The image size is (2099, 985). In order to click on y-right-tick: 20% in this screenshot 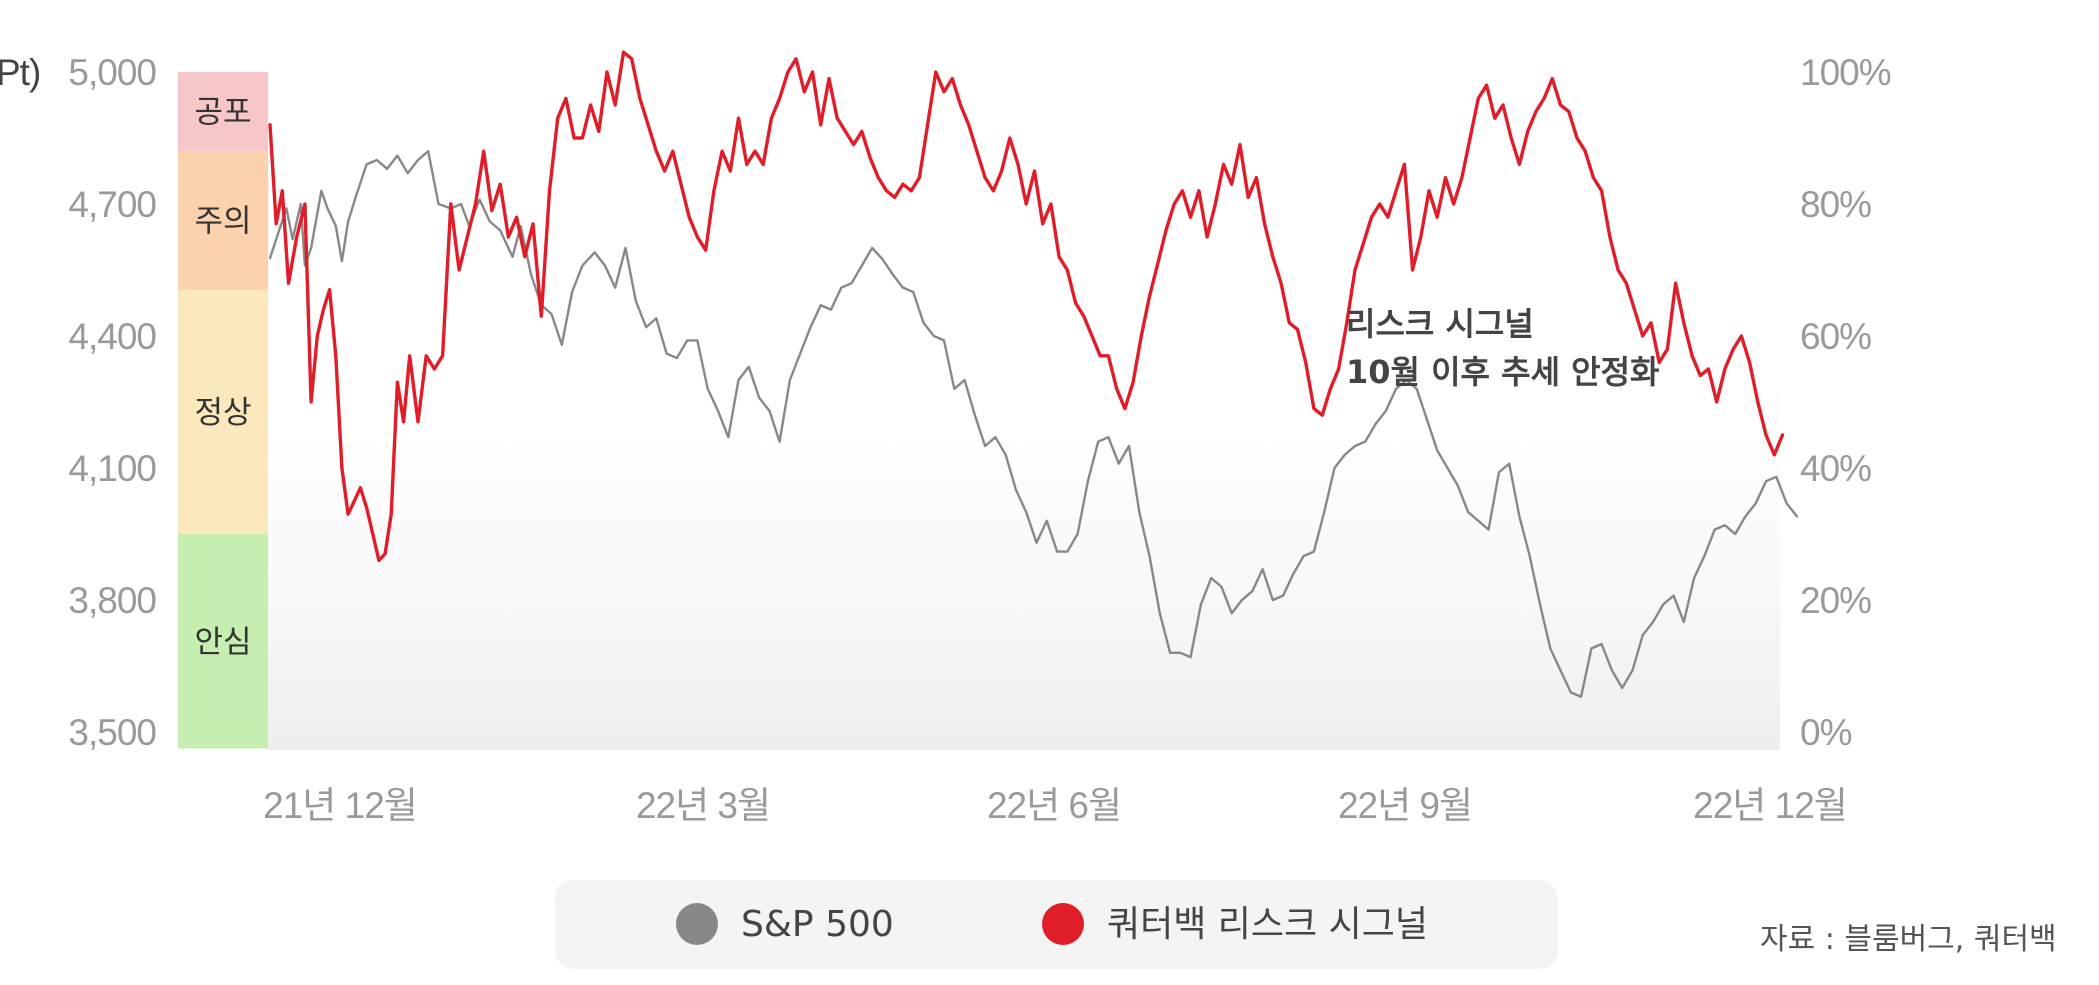, I will do `click(1835, 600)`.